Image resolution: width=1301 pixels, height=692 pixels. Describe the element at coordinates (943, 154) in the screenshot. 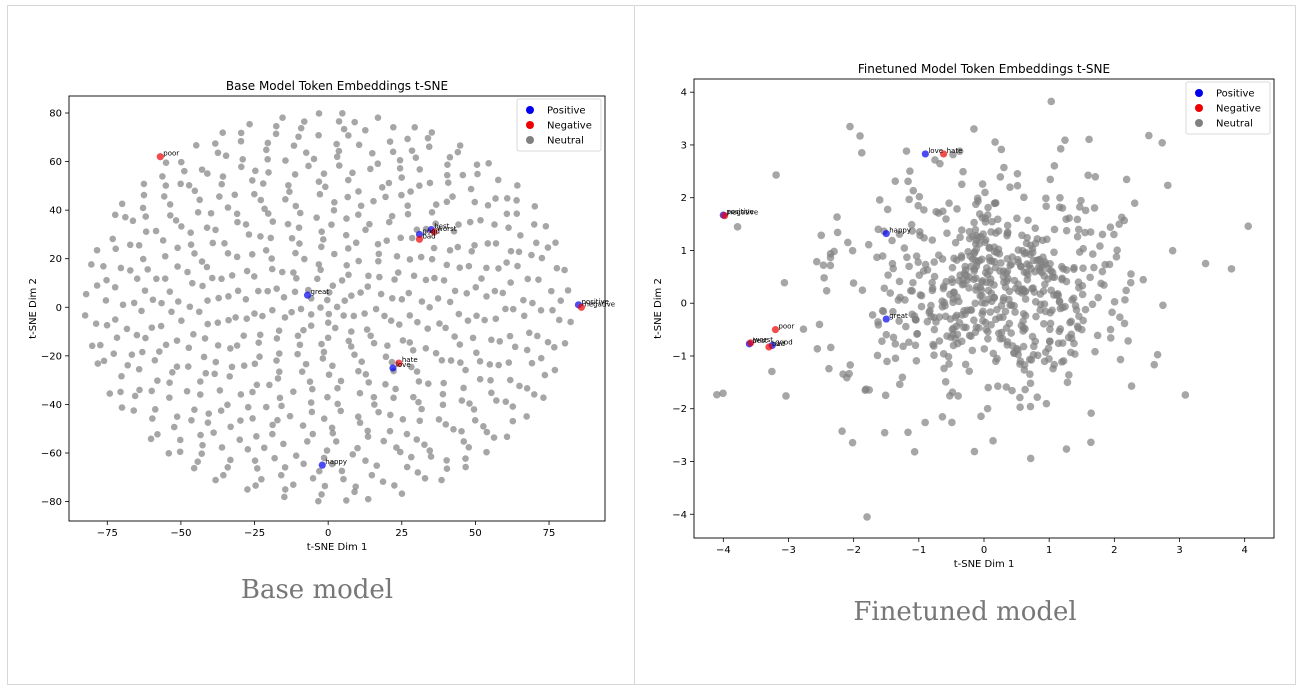

I see `token-point-hate` at that location.